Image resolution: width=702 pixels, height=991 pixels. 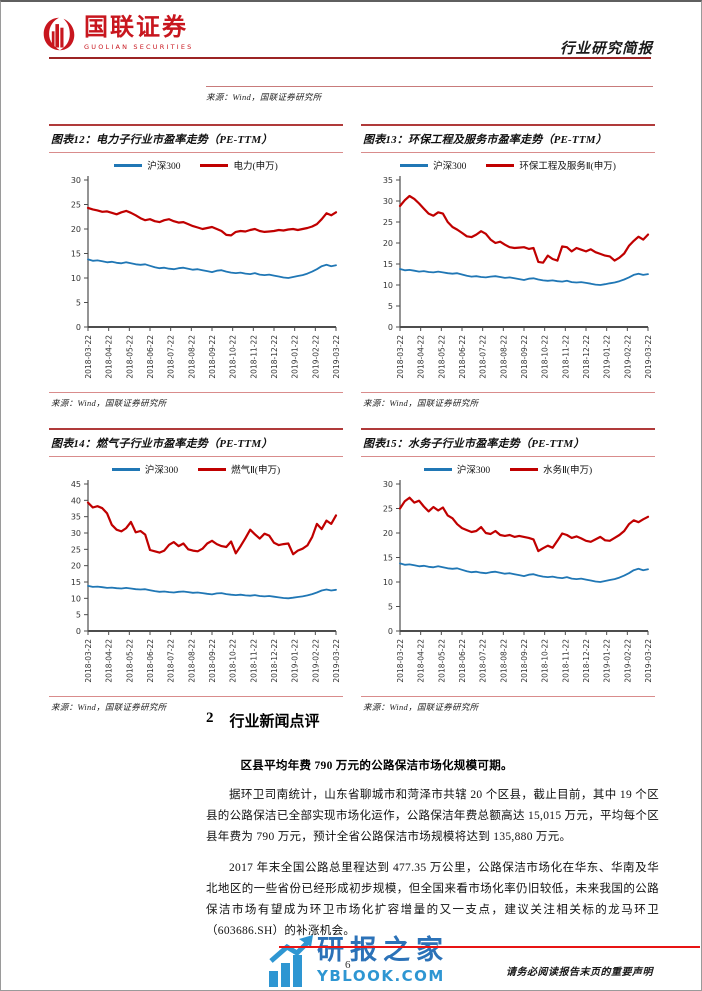 I want to click on y-tick-label: 35, so click(x=76, y=517).